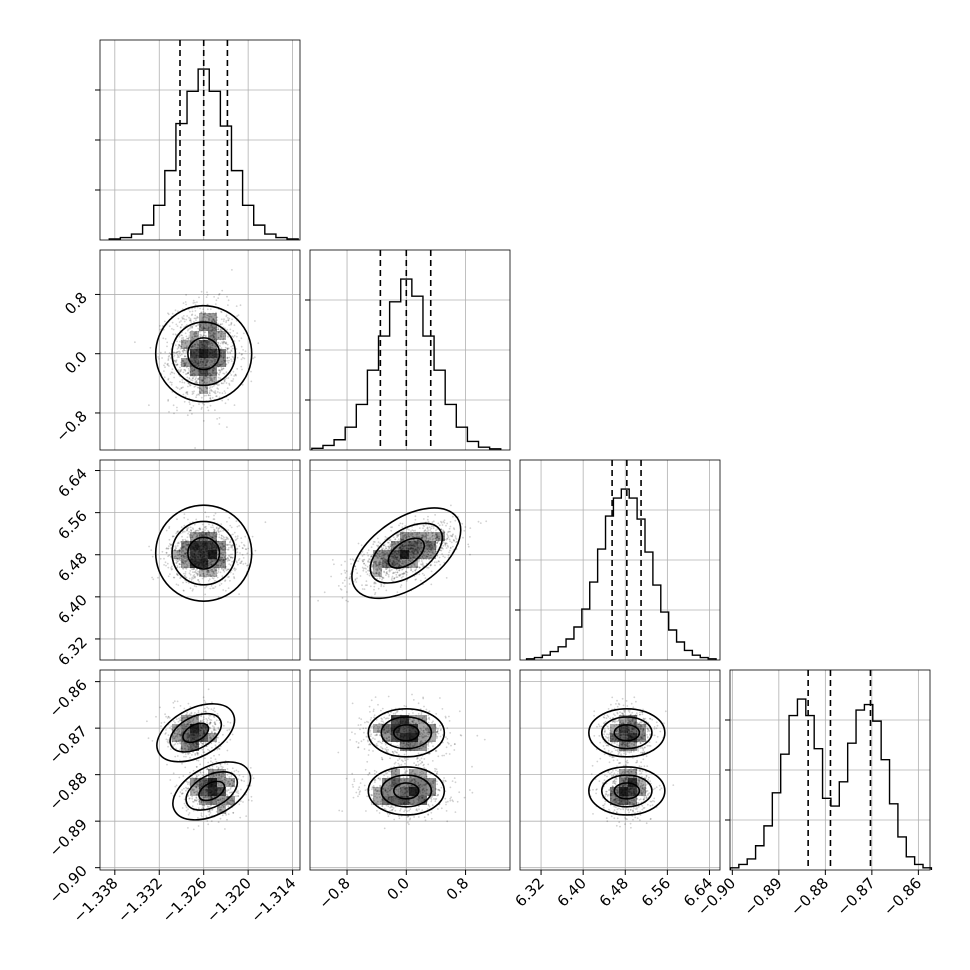  Describe the element at coordinates (203, 154) in the screenshot. I see `histogram-steps` at that location.